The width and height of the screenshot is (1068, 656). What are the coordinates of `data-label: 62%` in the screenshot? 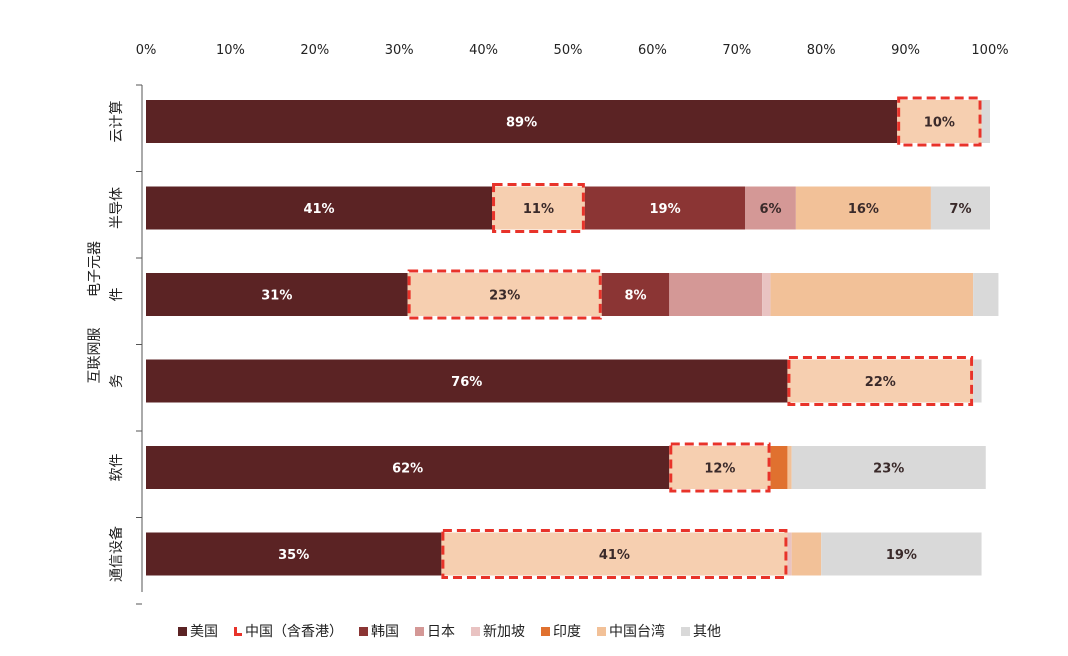 It's located at (407, 469).